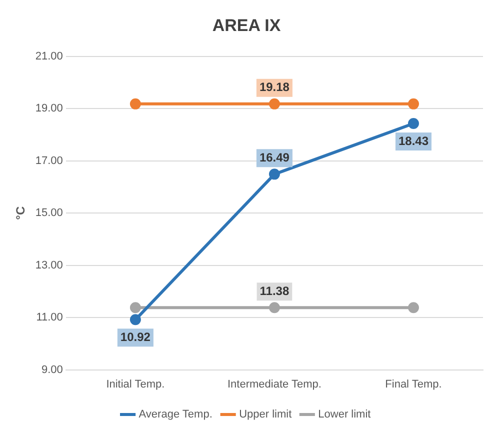 The width and height of the screenshot is (497, 434). What do you see at coordinates (49, 160) in the screenshot?
I see `y-tick-label: 17.00` at bounding box center [49, 160].